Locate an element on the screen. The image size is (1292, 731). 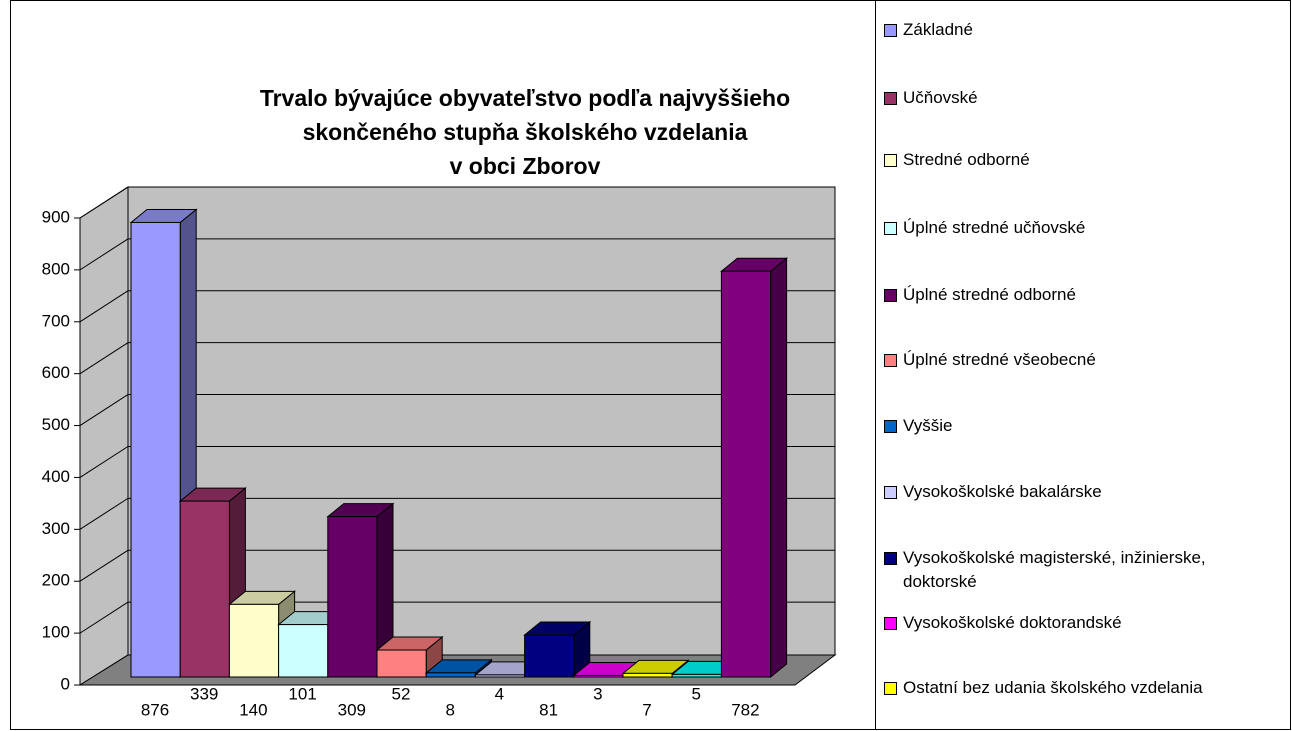
legend-label: Základné is located at coordinates (938, 29).